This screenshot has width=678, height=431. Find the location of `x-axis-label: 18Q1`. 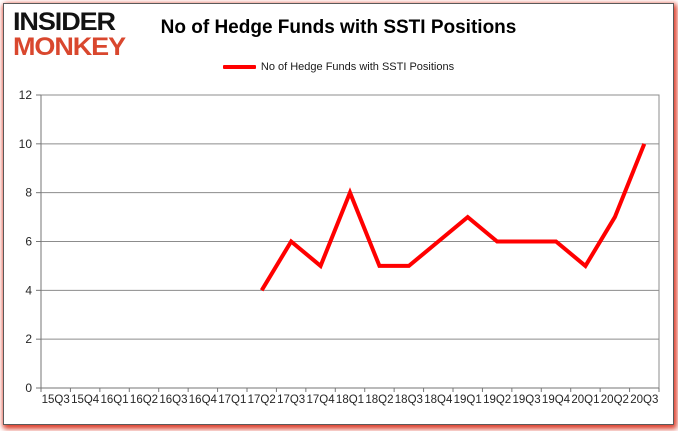

x-axis-label: 18Q1 is located at coordinates (350, 400).